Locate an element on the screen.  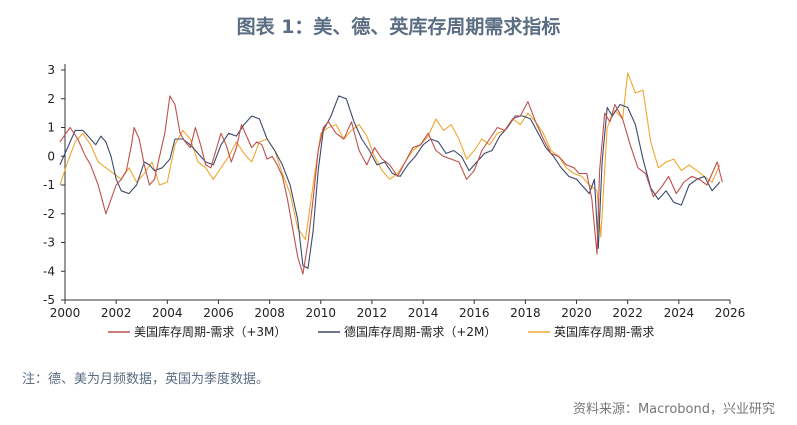
x-tick-label: 2004 is located at coordinates (167, 313).